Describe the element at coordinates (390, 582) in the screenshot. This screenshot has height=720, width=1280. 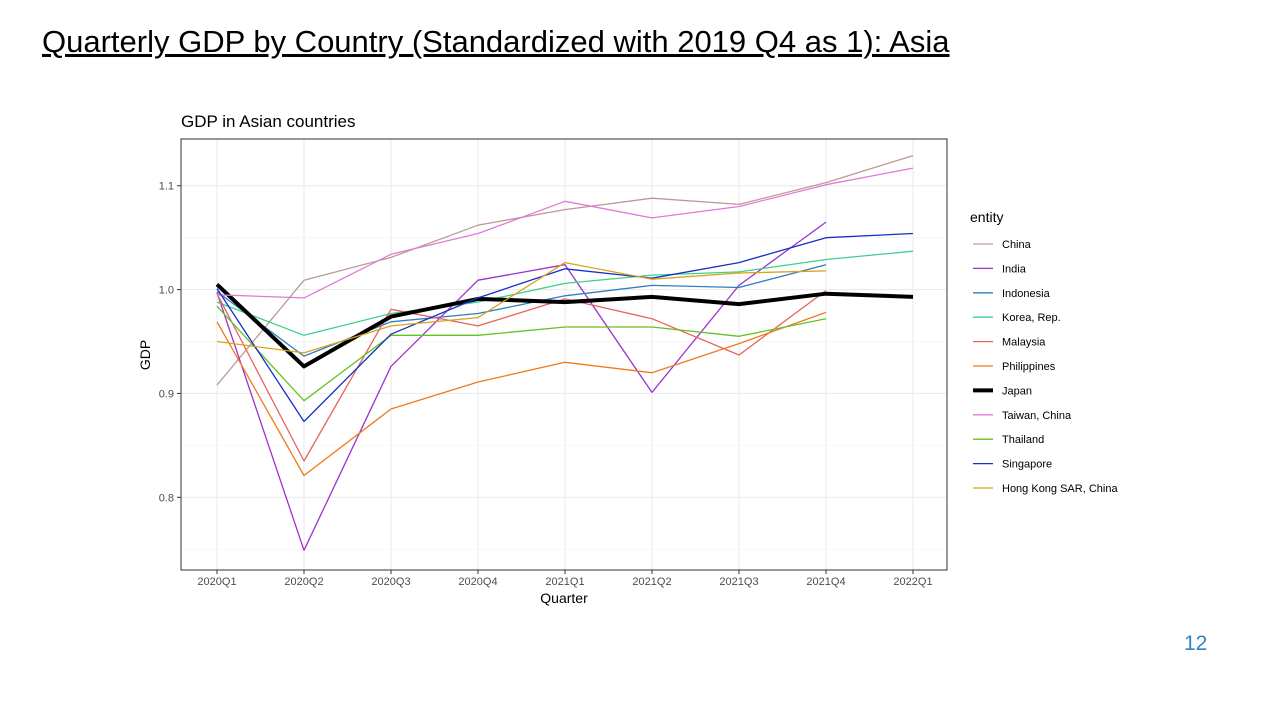
I see `x-tick-label: 2020Q3` at that location.